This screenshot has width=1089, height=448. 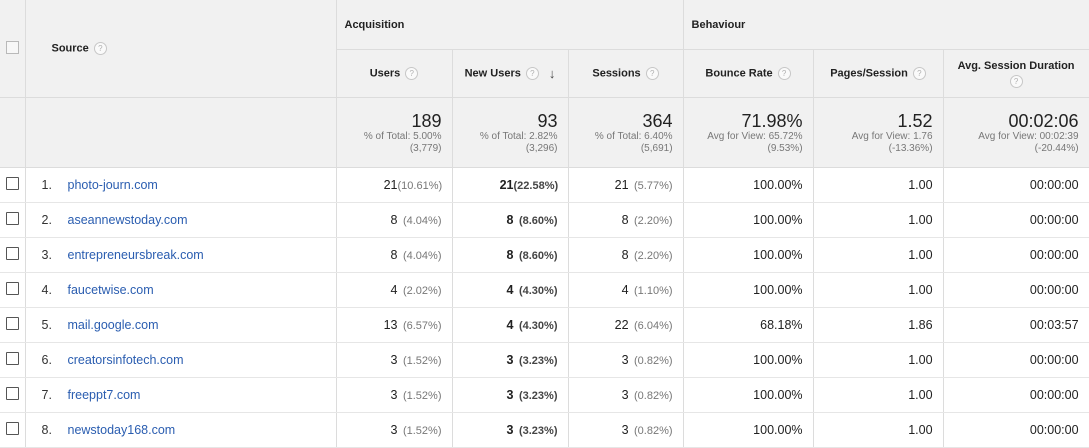 I want to click on users-pct: (1.52%), so click(x=422, y=431).